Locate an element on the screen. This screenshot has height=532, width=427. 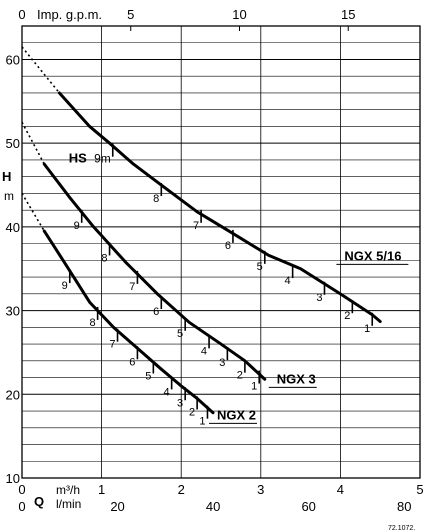
m3h-tick-label: 0 is located at coordinates (21, 489).